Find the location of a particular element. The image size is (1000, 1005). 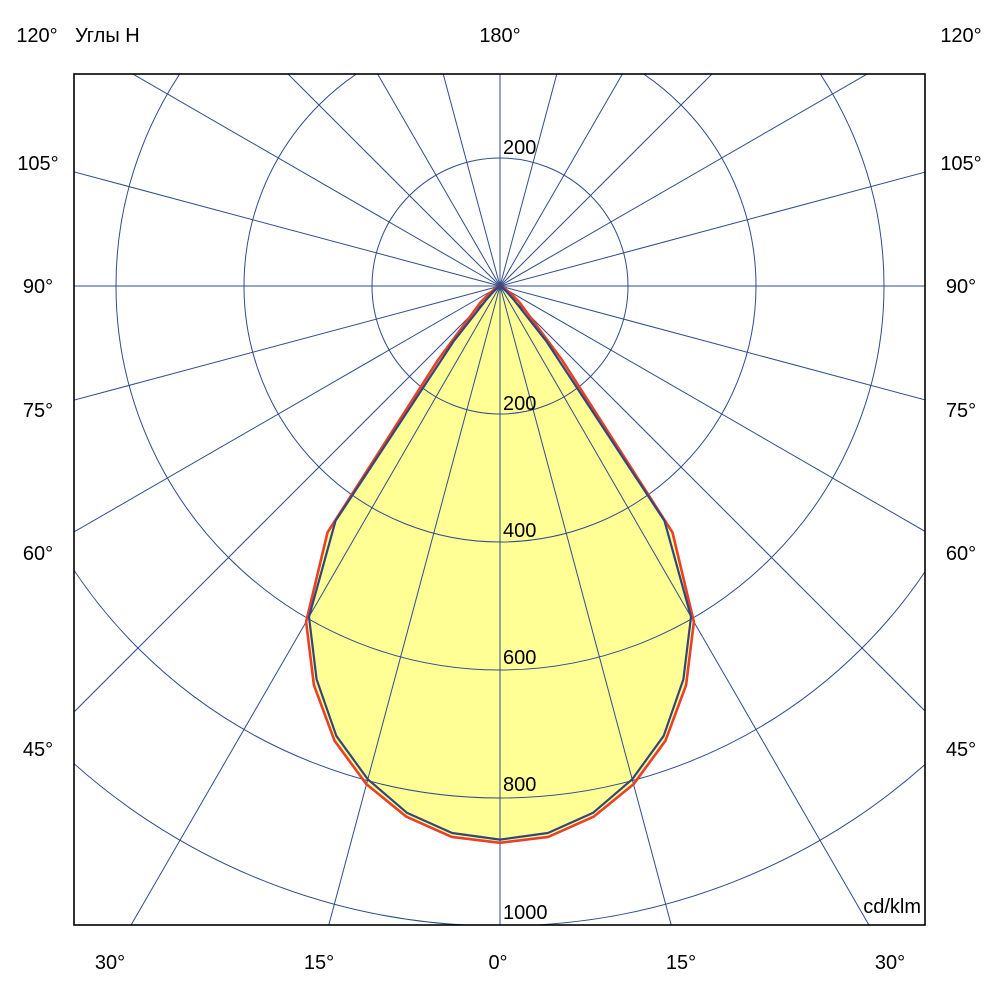

ring-label-200-top: 200 is located at coordinates (519, 148).